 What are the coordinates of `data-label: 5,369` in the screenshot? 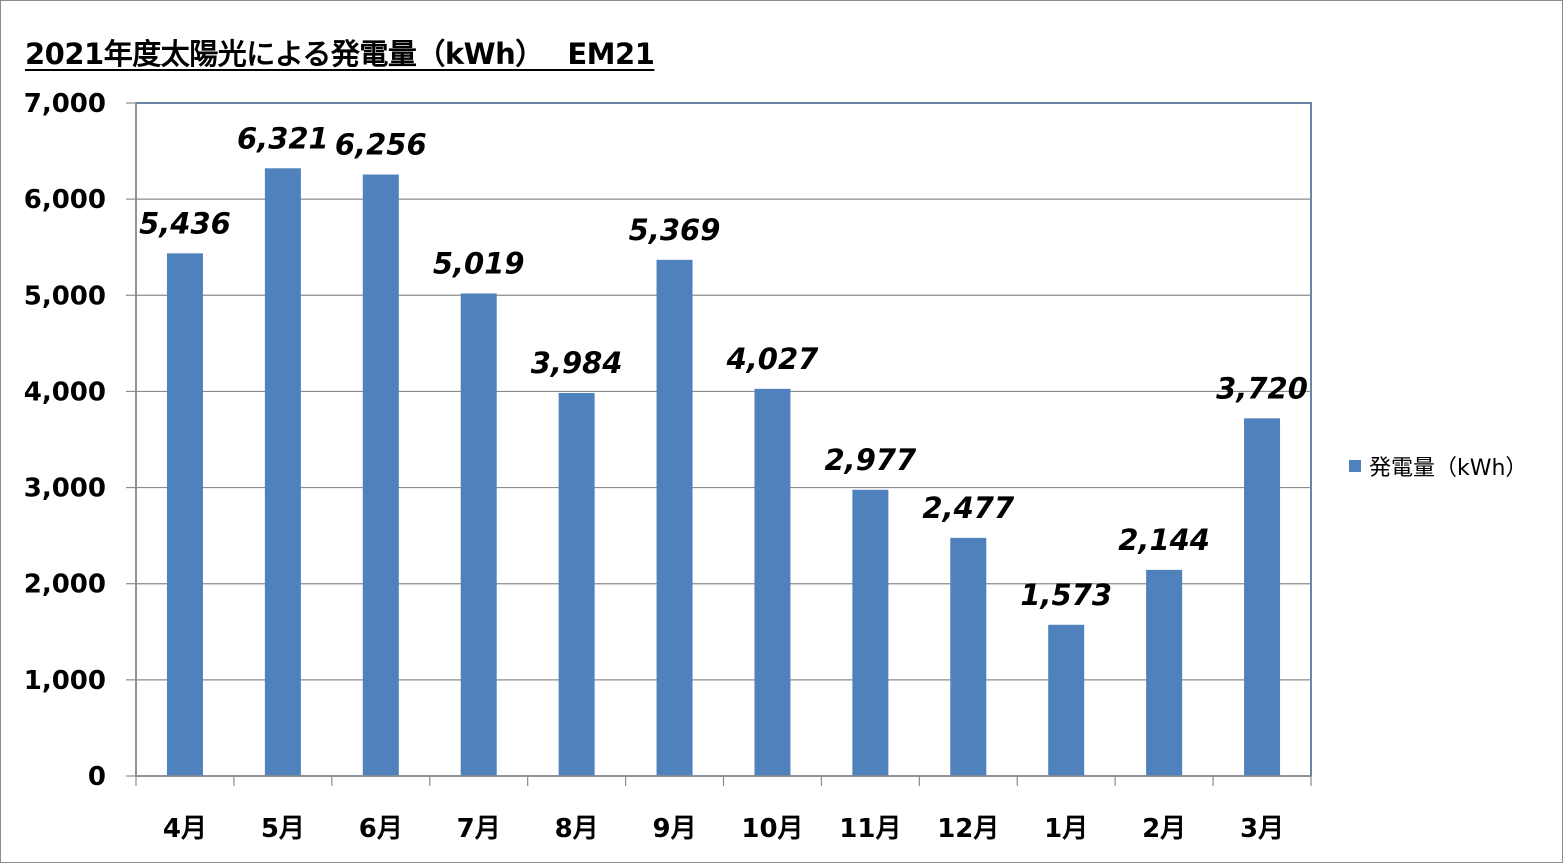 It's located at (675, 230).